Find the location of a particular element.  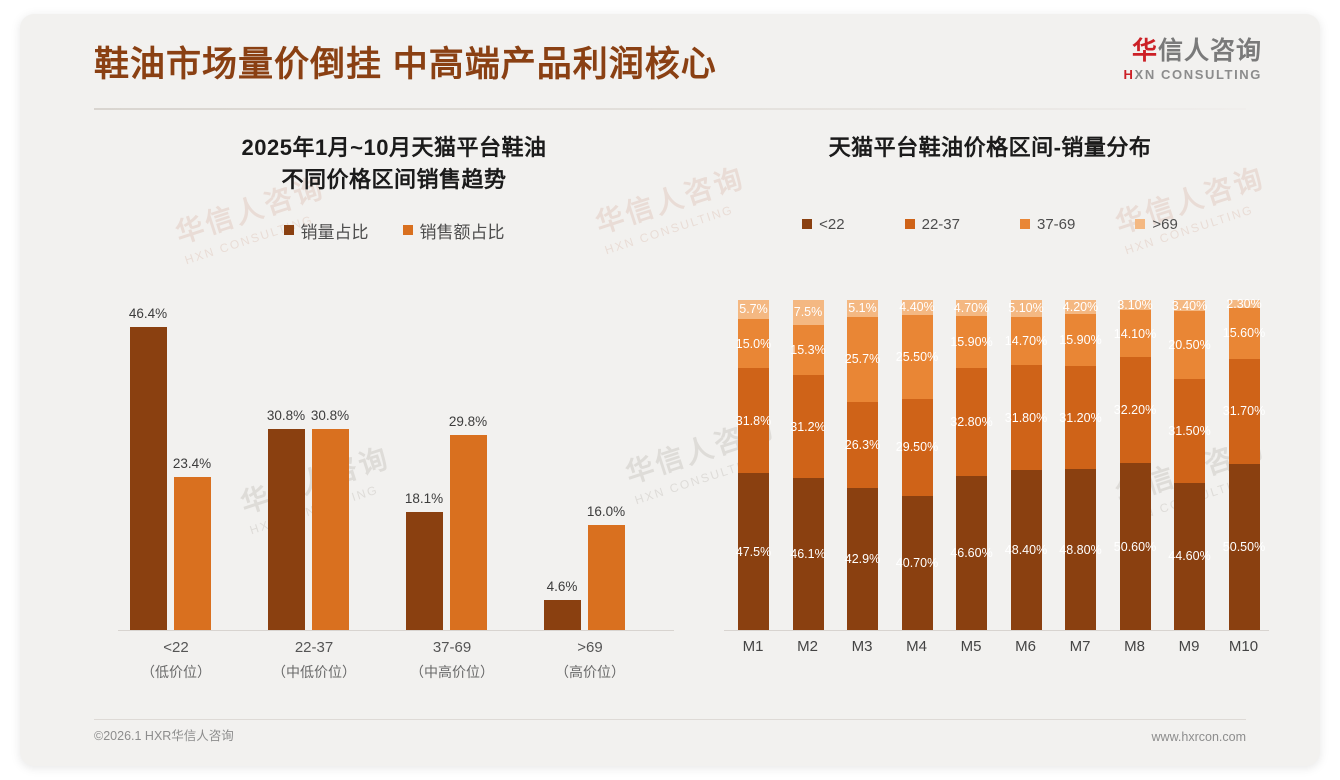

stack-segment-2: 14.10% is located at coordinates (1135, 333).